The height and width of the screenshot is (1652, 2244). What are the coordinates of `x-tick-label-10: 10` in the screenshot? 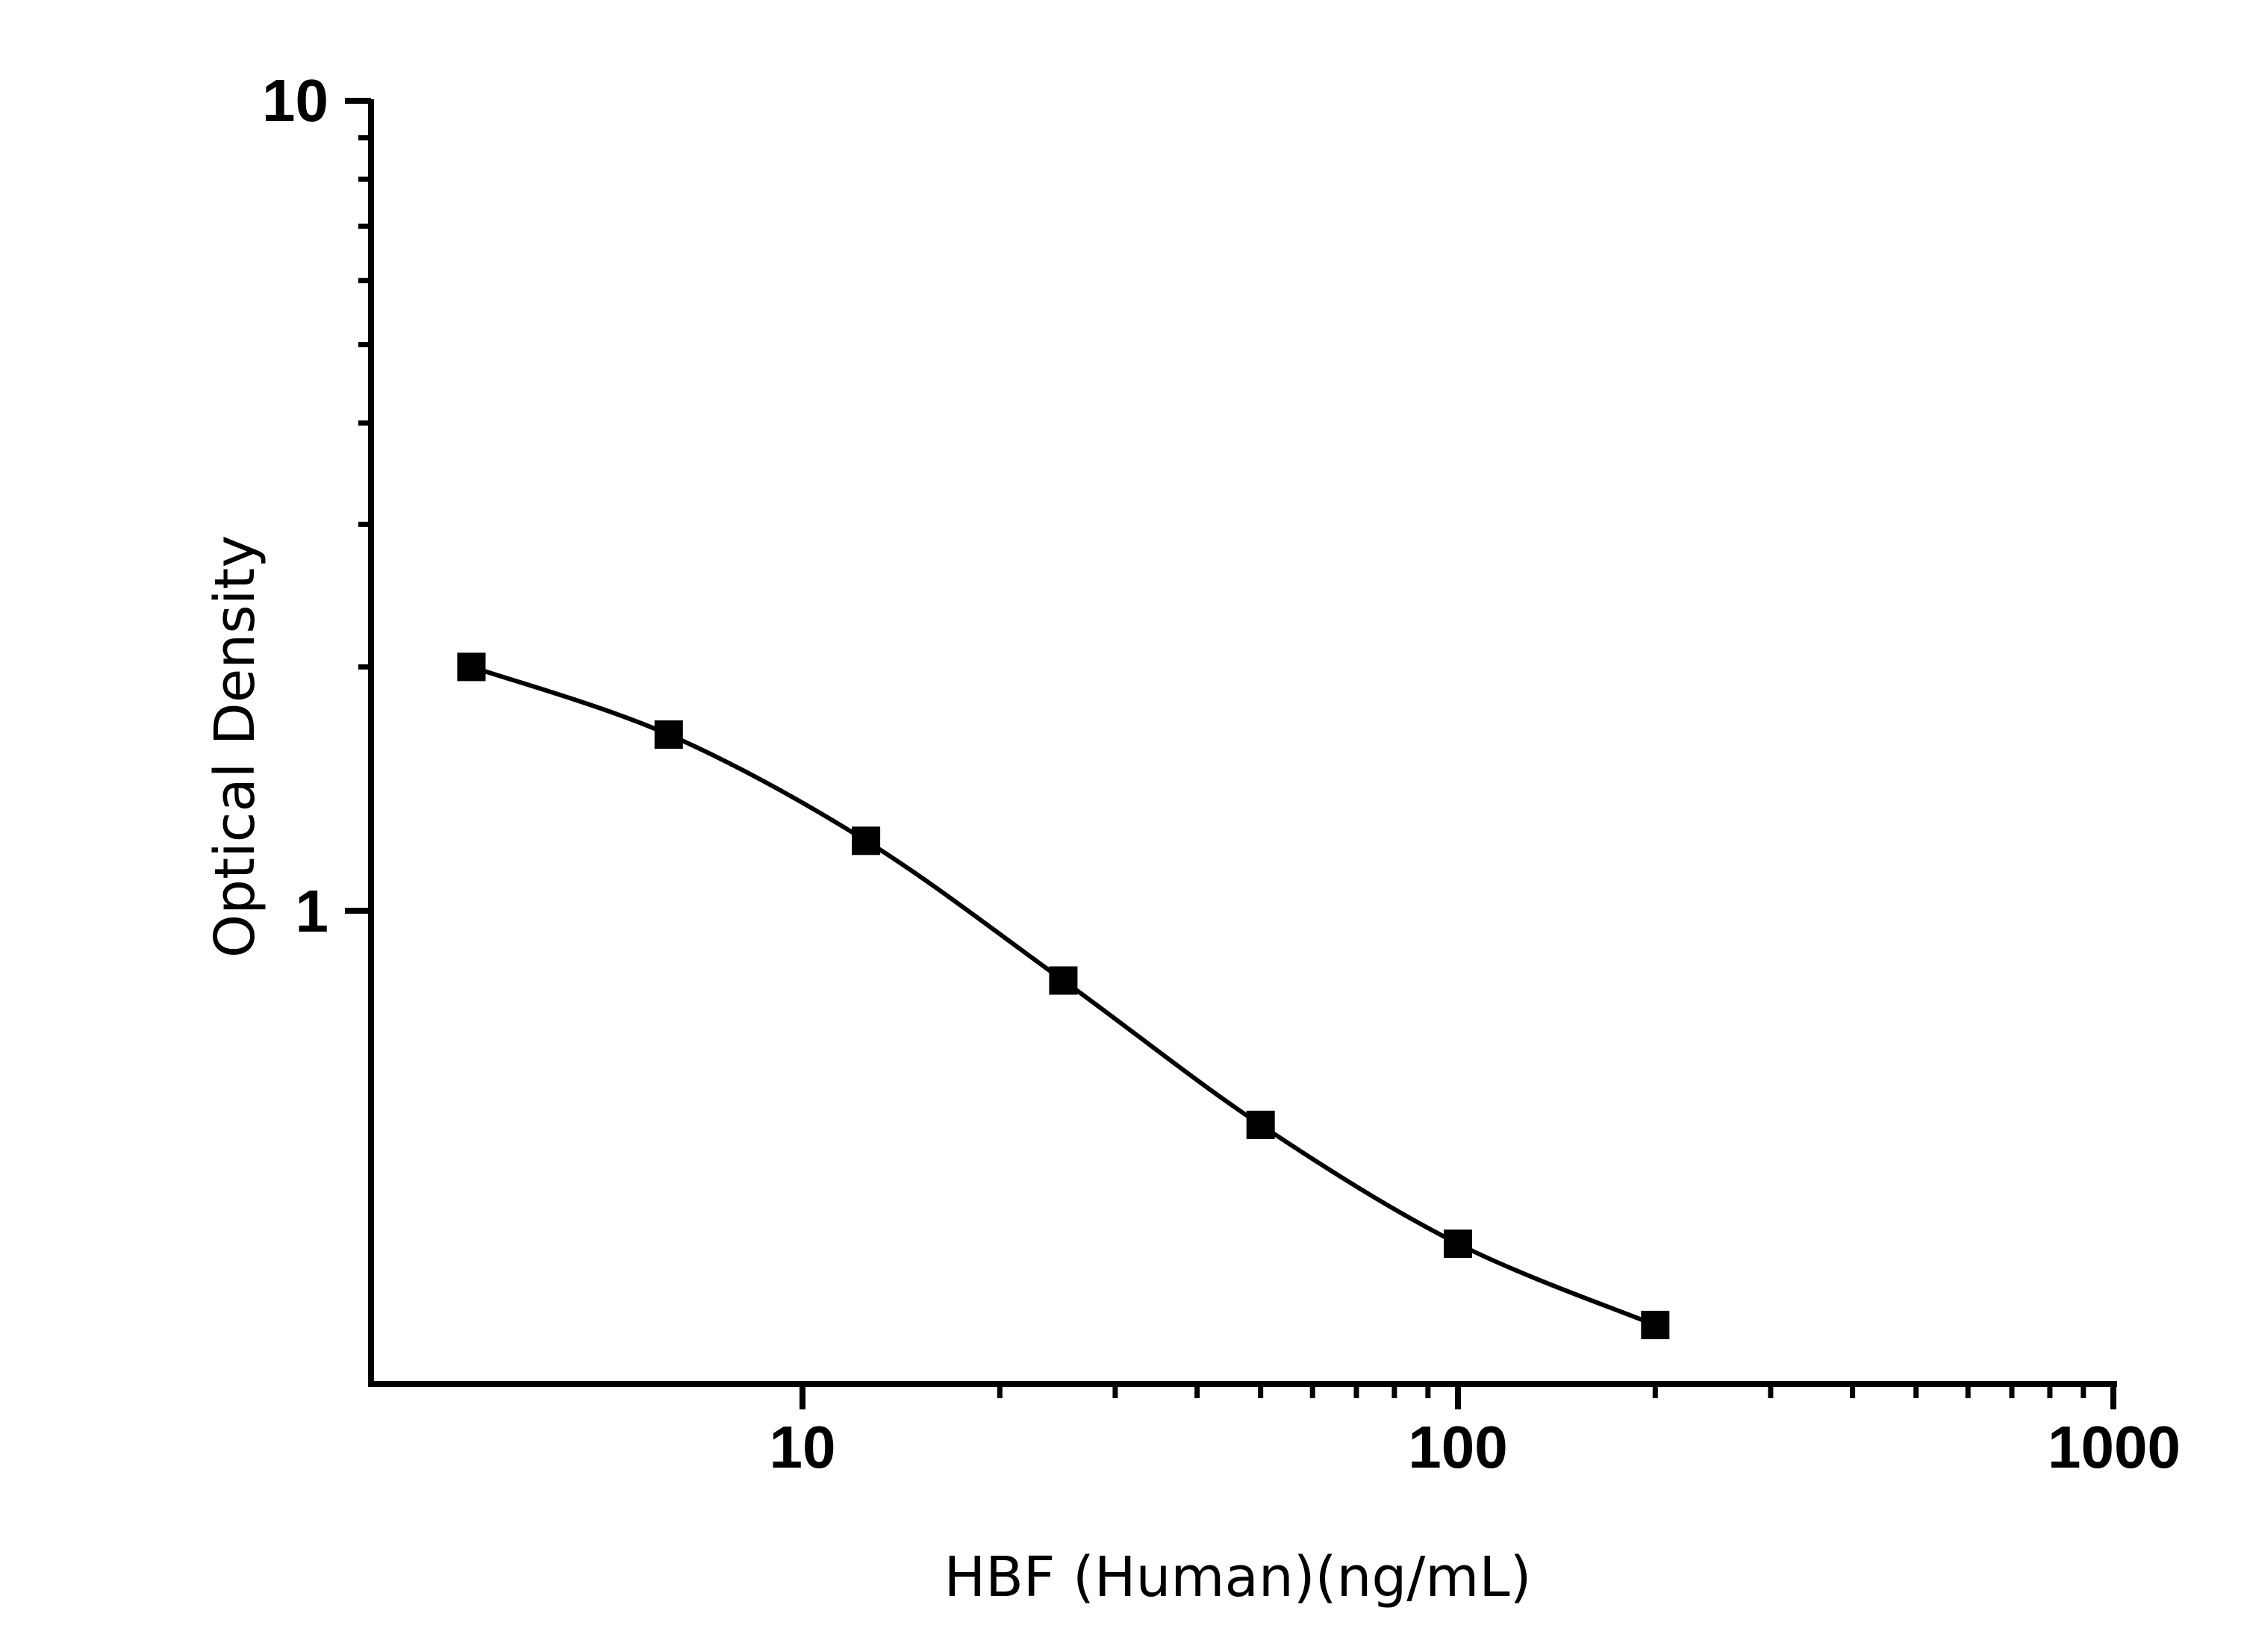 It's located at (803, 1447).